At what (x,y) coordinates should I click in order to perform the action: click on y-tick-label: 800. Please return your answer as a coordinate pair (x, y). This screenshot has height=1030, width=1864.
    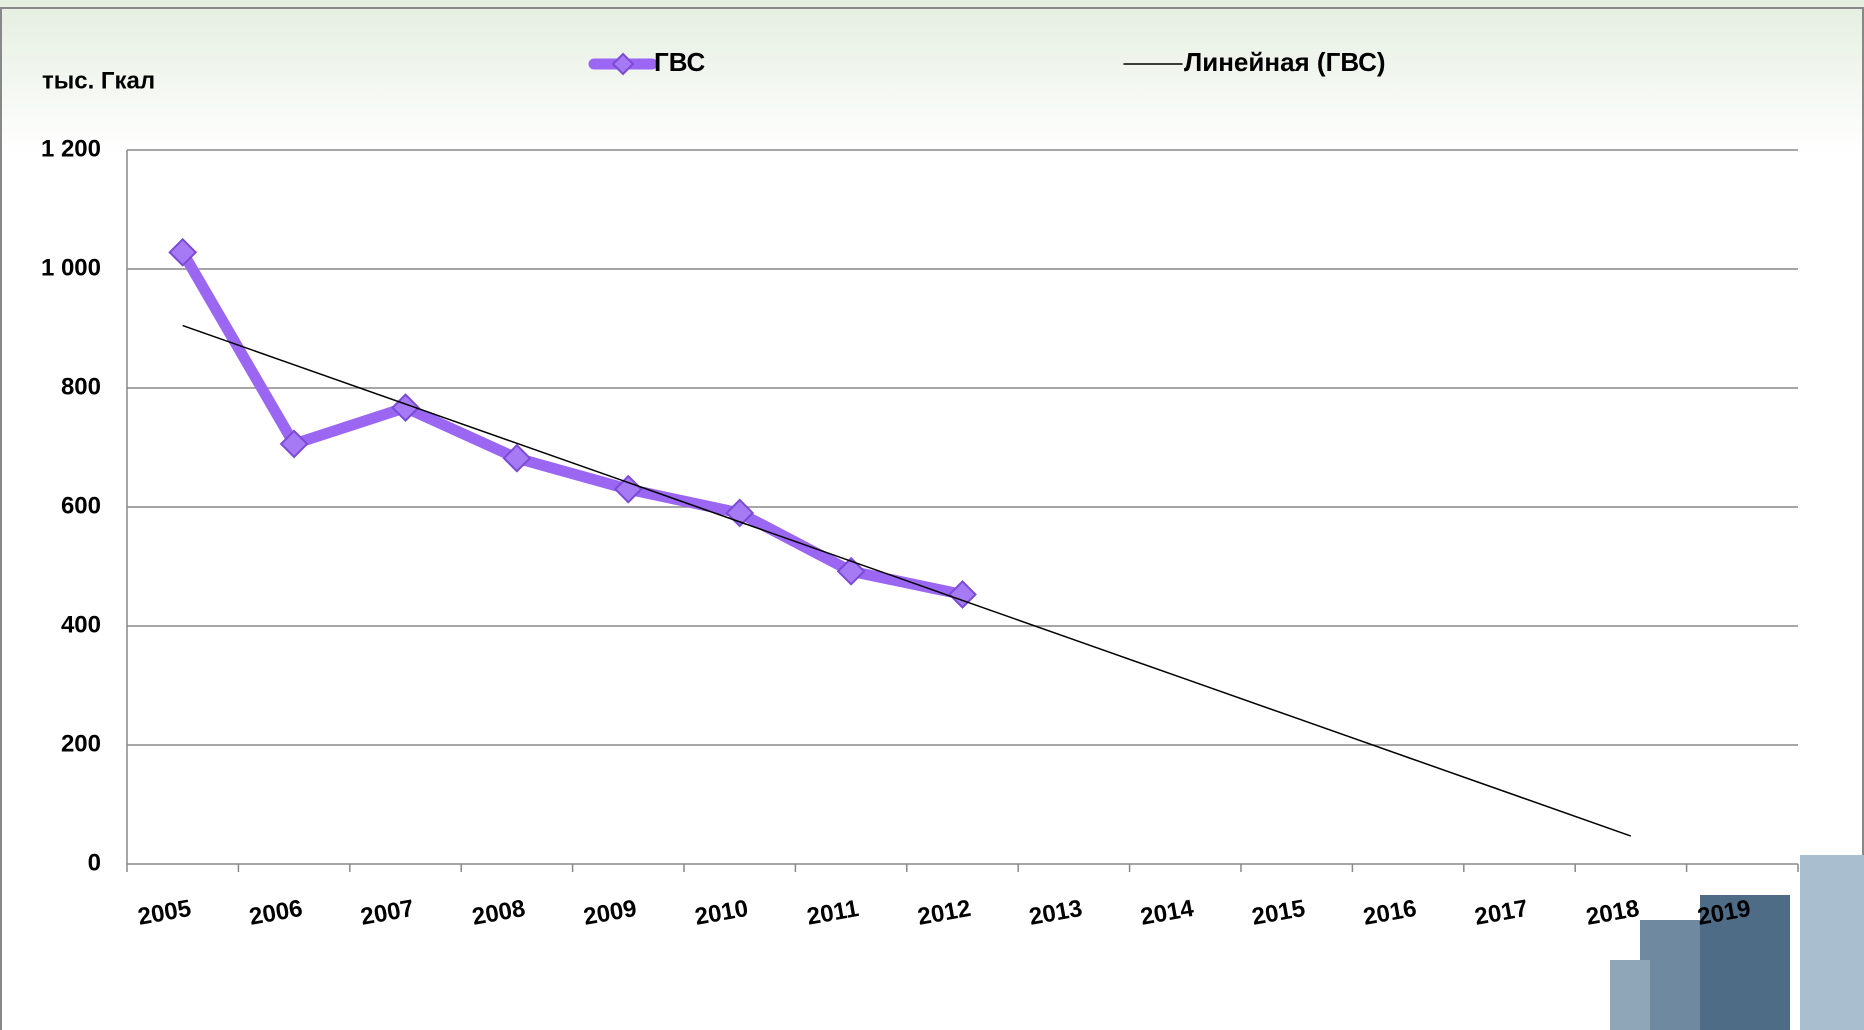
    Looking at the image, I should click on (81, 386).